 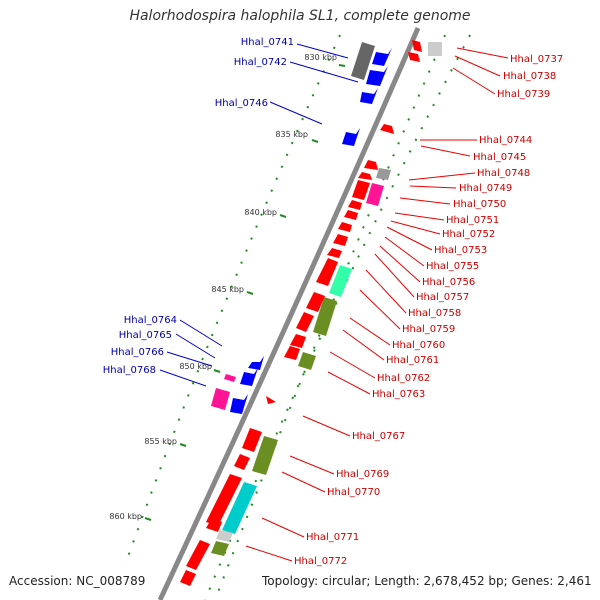 What do you see at coordinates (150, 320) in the screenshot?
I see `gene-label: Hhal_0764` at bounding box center [150, 320].